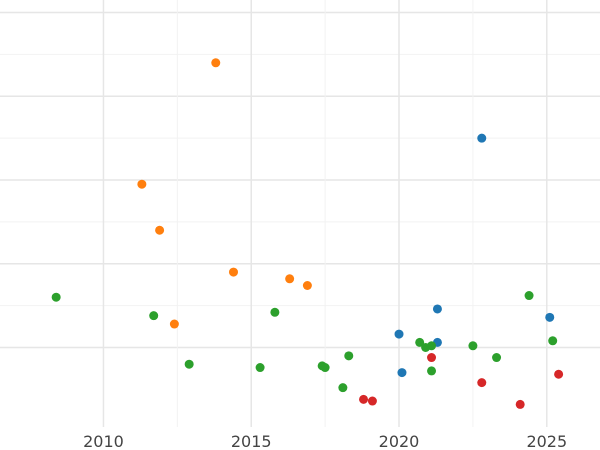  I want to click on x-tick-label: 2025, so click(546, 441).